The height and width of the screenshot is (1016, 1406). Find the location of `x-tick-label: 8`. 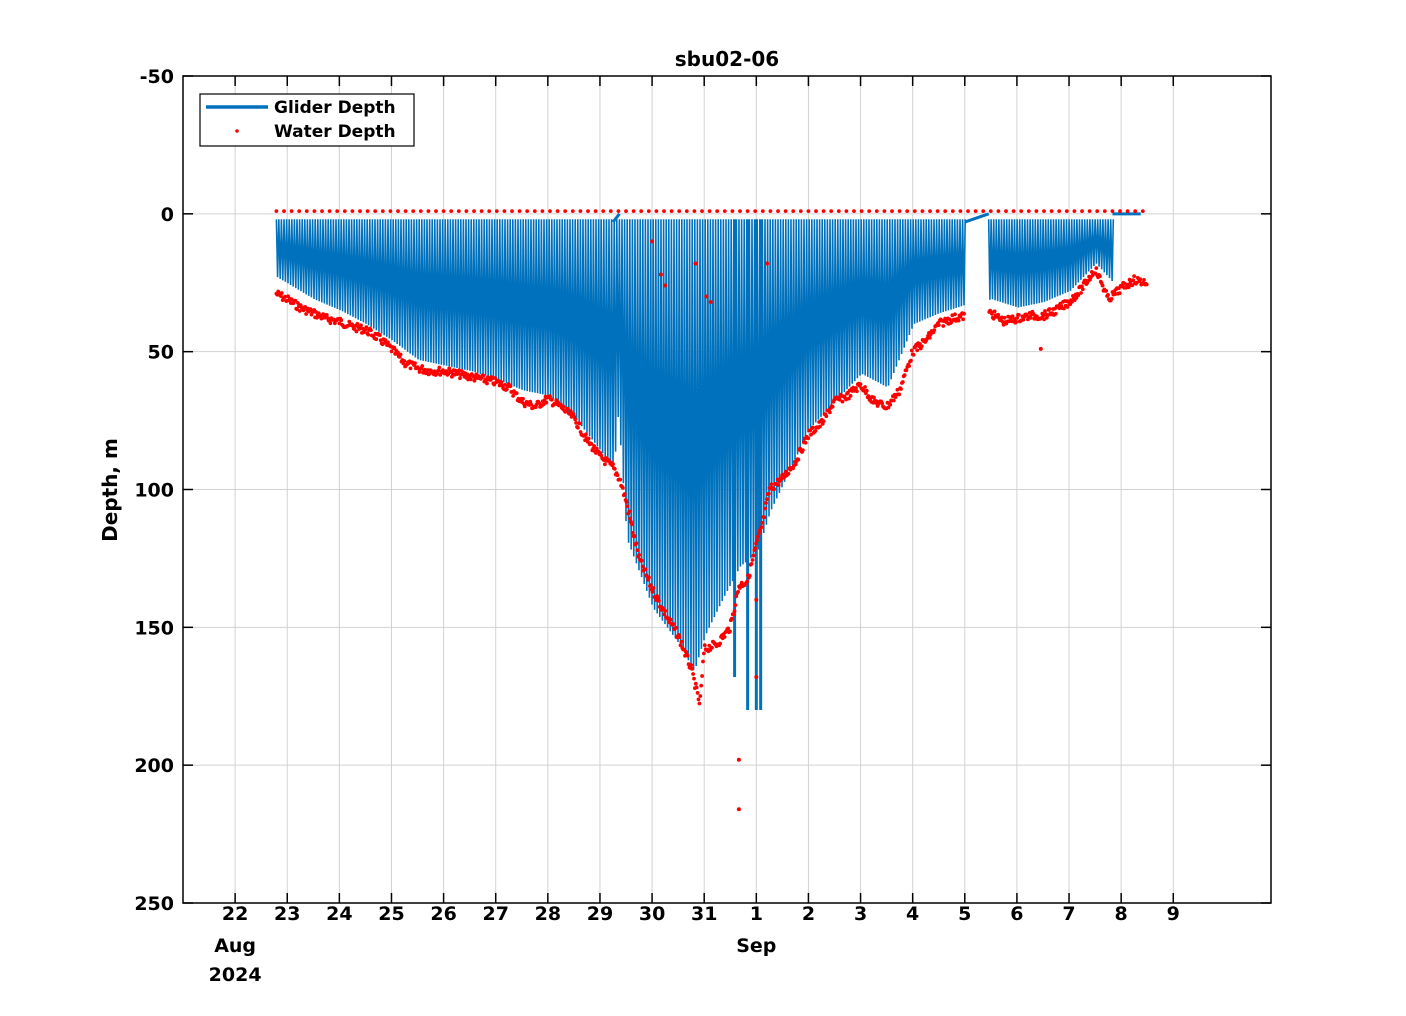

x-tick-label: 8 is located at coordinates (1121, 914).